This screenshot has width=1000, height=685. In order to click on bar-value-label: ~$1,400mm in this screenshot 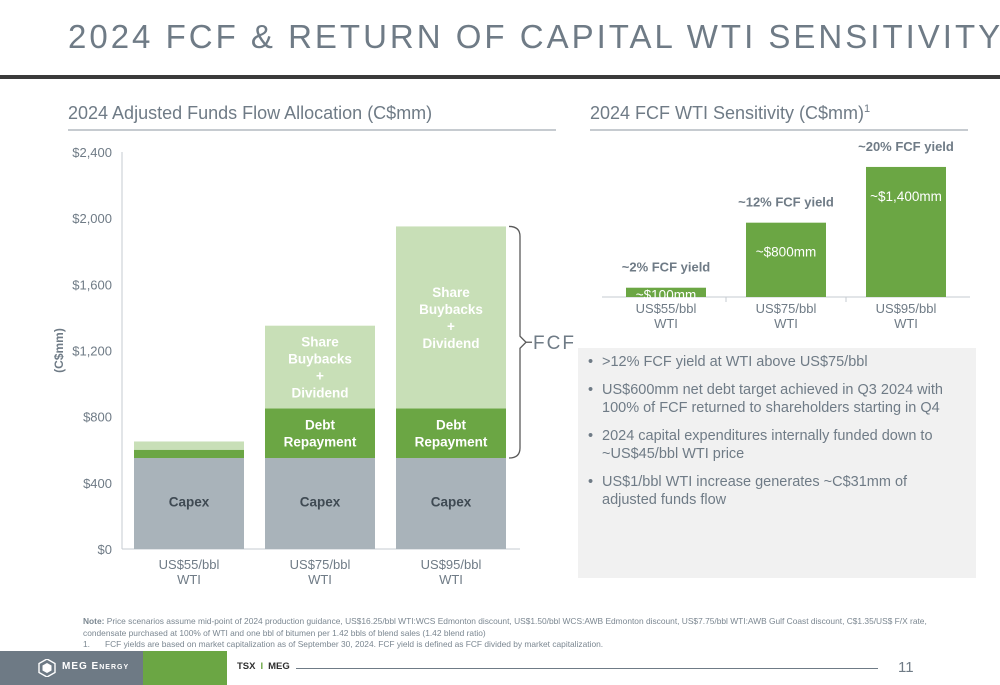, I will do `click(906, 196)`.